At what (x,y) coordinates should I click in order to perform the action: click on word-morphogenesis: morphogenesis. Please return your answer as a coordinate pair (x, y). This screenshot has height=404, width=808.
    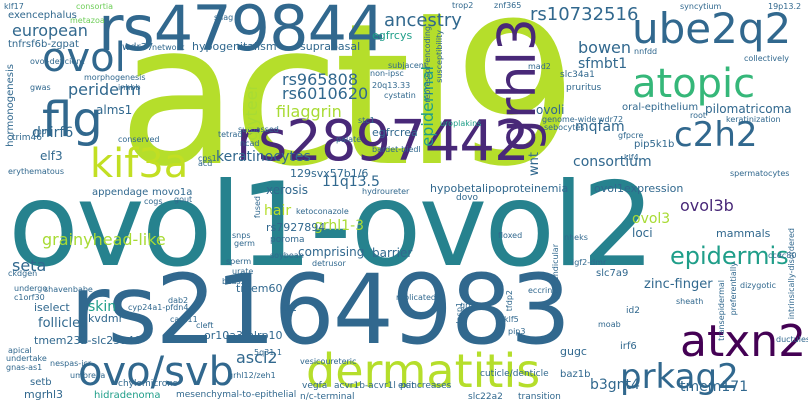
    Looking at the image, I should click on (115, 77).